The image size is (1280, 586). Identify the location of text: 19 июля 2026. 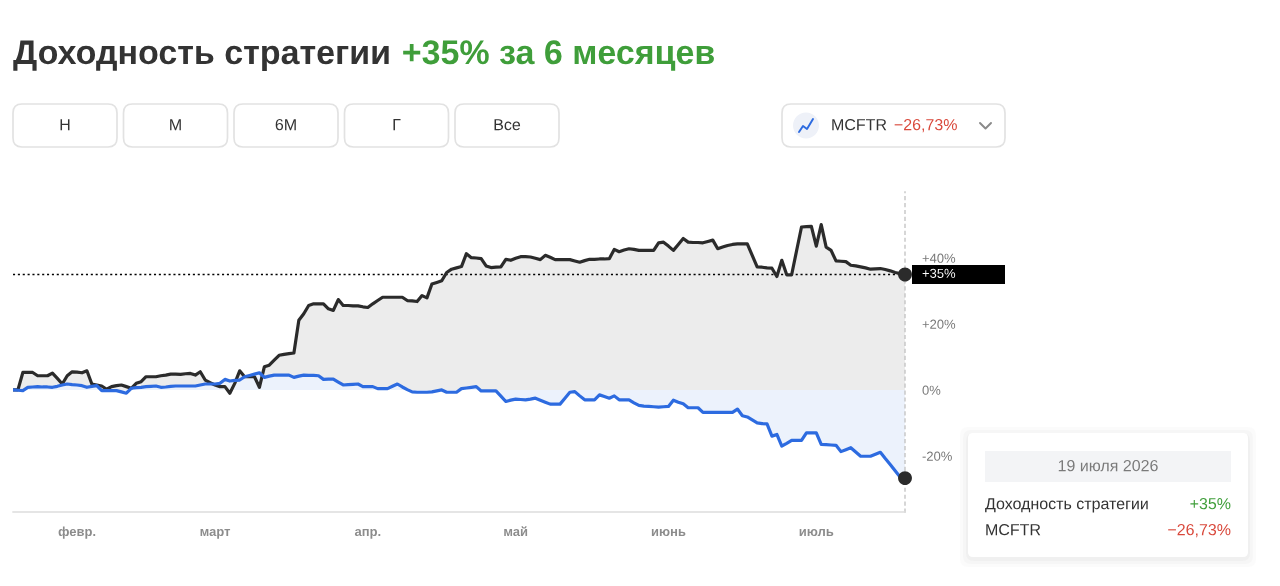
(1108, 465).